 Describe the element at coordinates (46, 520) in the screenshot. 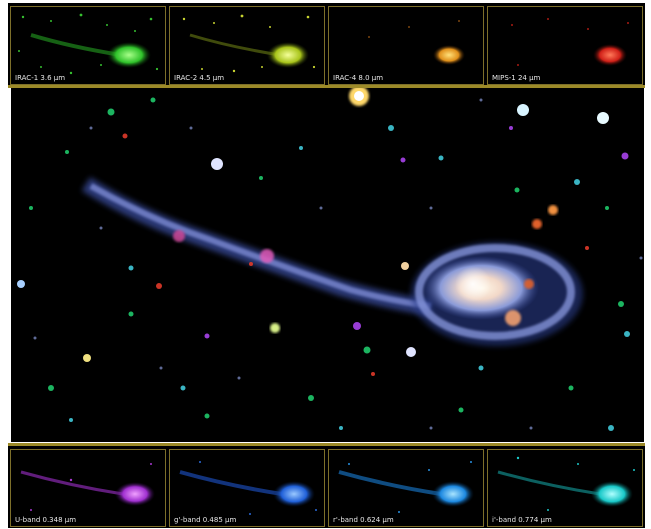

I see `panel-label: U-band 0.348 μm` at that location.